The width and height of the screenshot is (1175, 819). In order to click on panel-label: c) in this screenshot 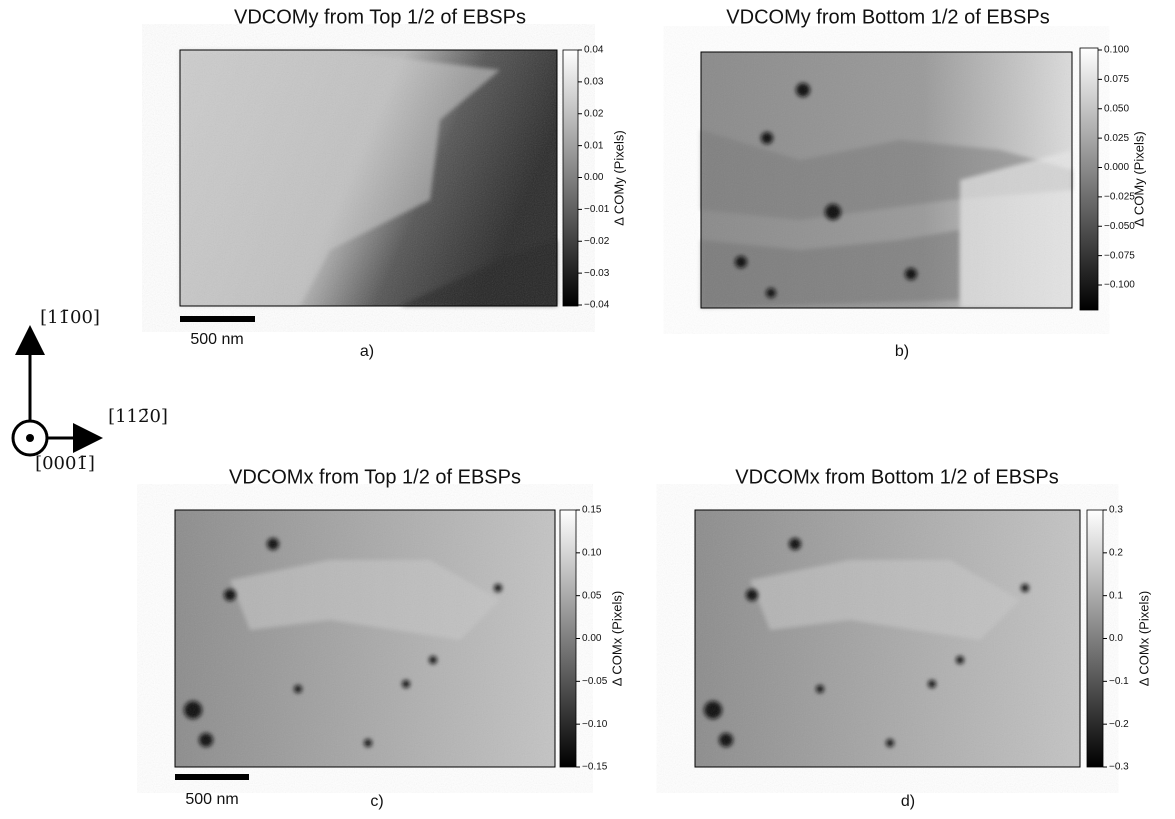, I will do `click(376, 801)`.